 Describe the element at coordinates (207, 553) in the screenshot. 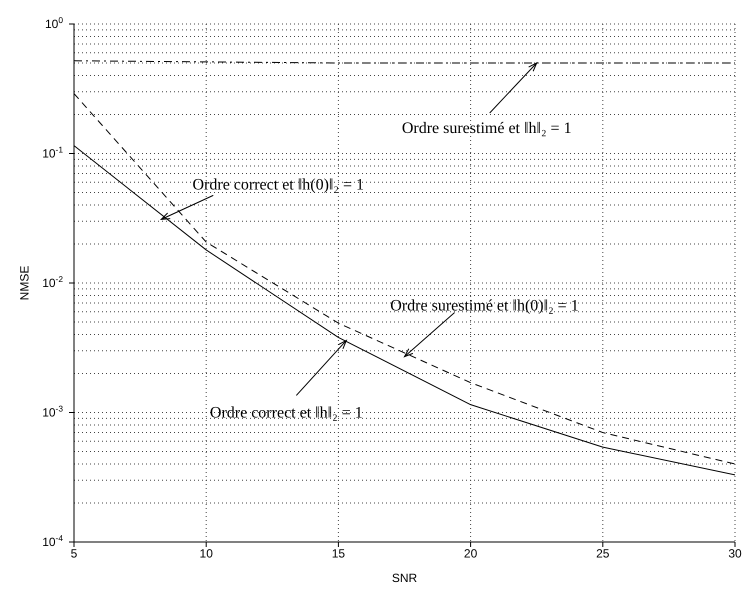

I see `x-tick-label: 10` at that location.